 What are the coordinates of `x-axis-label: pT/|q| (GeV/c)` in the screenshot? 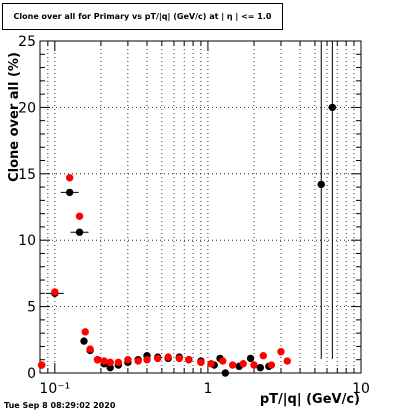 It's located at (309, 399).